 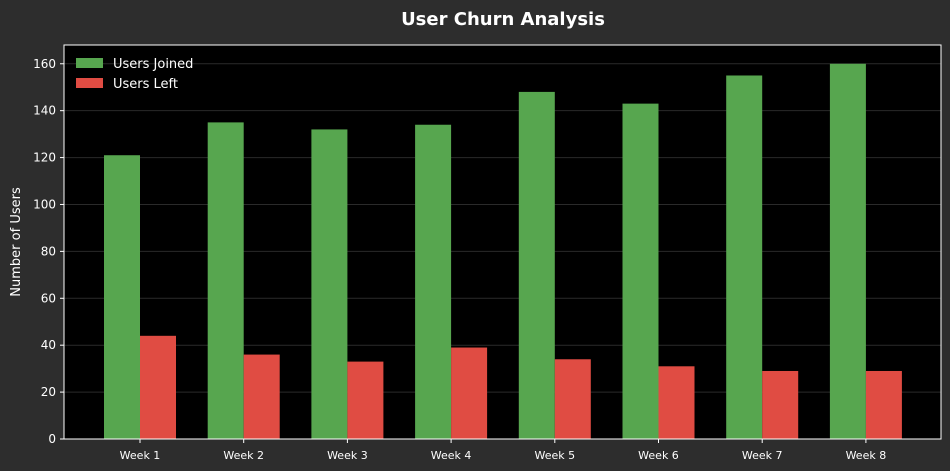 What do you see at coordinates (347, 455) in the screenshot?
I see `x-tick-label: Week 3` at bounding box center [347, 455].